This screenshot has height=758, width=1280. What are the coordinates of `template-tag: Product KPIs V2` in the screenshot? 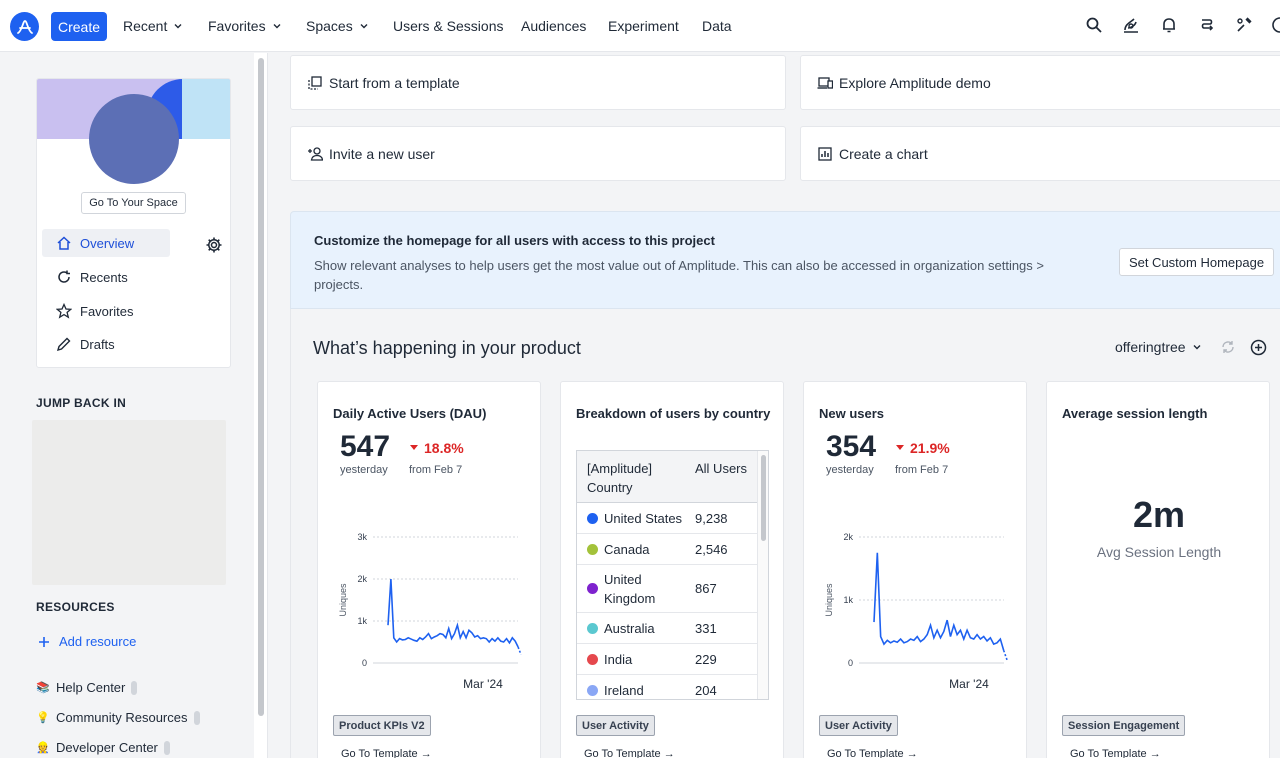 It's located at (382, 725).